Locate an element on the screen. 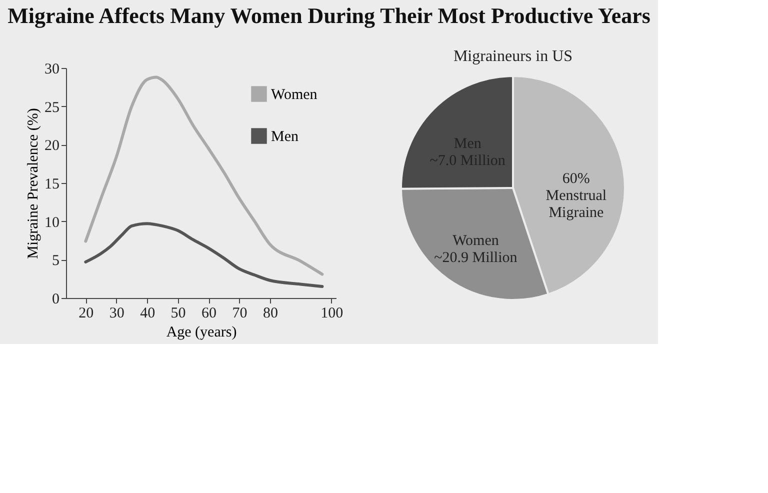 The width and height of the screenshot is (768, 493). x-tick-label: 40 is located at coordinates (148, 314).